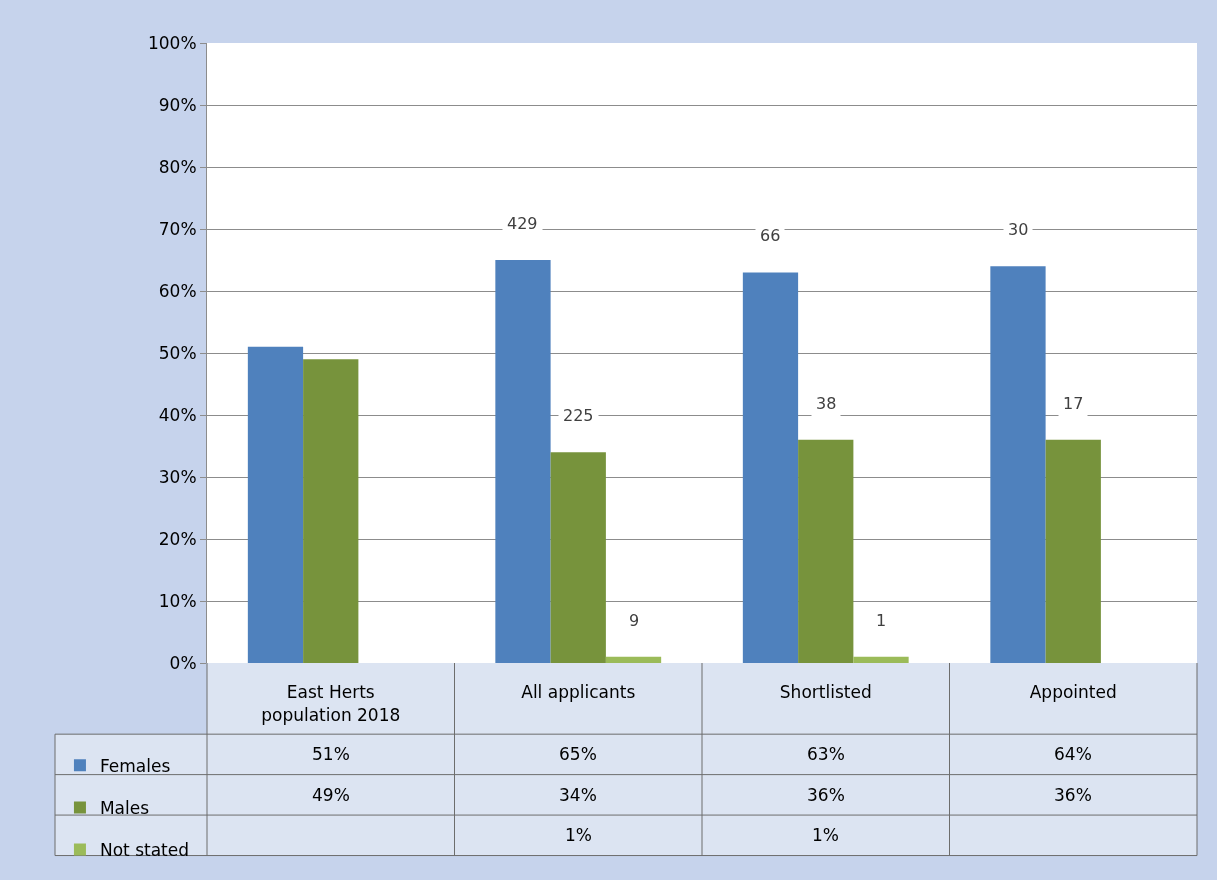 The height and width of the screenshot is (880, 1217). Describe the element at coordinates (177, 104) in the screenshot. I see `y-tick-label: 90%` at that location.